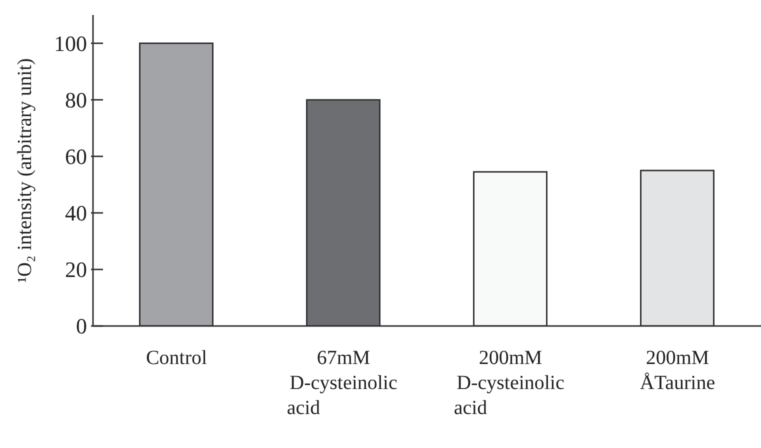  Describe the element at coordinates (509, 383) in the screenshot. I see `x-tick-label: 200mM D-cysteinolic acid` at that location.